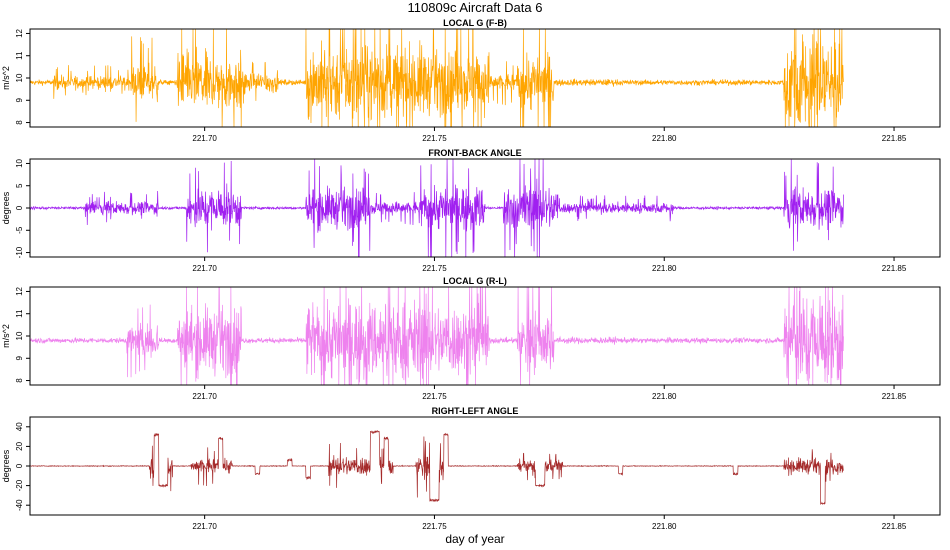 This screenshot has width=950, height=550. Describe the element at coordinates (475, 281) in the screenshot. I see `panel-title: LOCAL G (R-L)` at that location.